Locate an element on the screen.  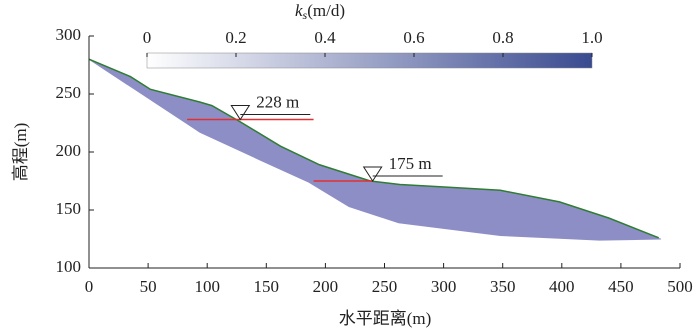
y-tick-label: 150 is located at coordinates (69, 208).